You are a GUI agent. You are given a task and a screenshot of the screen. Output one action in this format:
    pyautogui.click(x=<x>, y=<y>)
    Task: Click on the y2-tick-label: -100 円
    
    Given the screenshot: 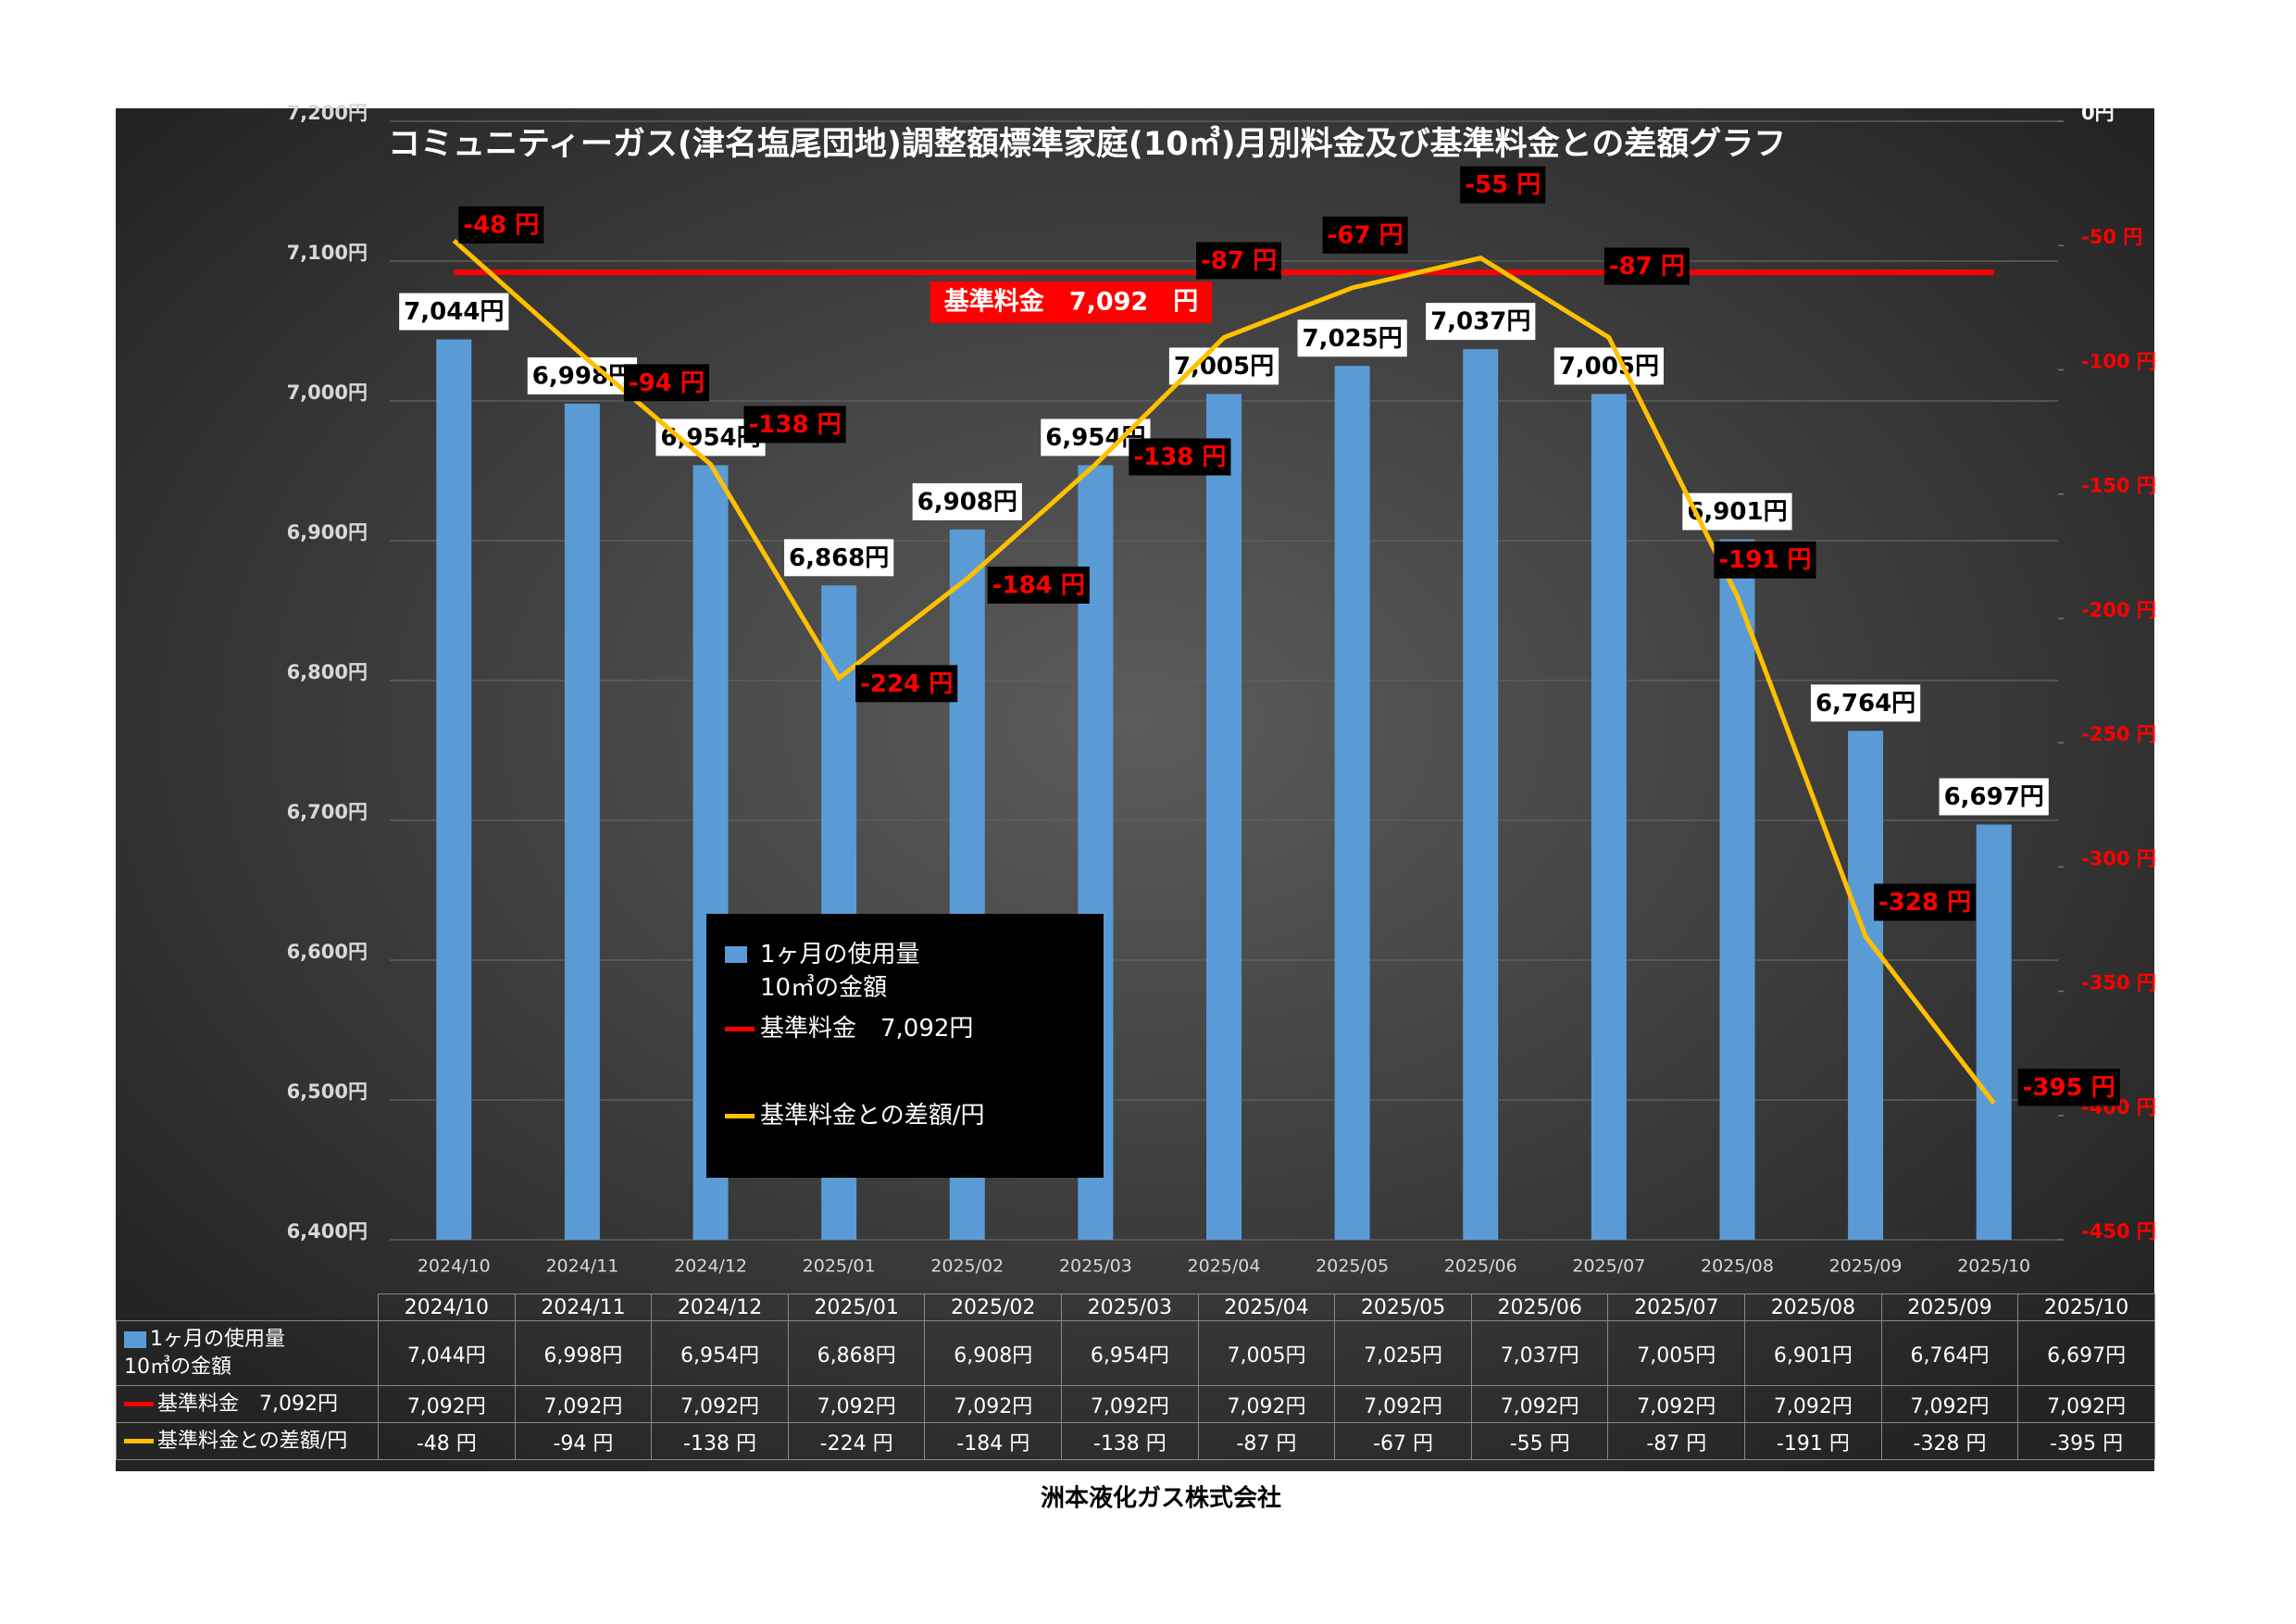 What is the action you would take?
    pyautogui.click(x=2118, y=361)
    